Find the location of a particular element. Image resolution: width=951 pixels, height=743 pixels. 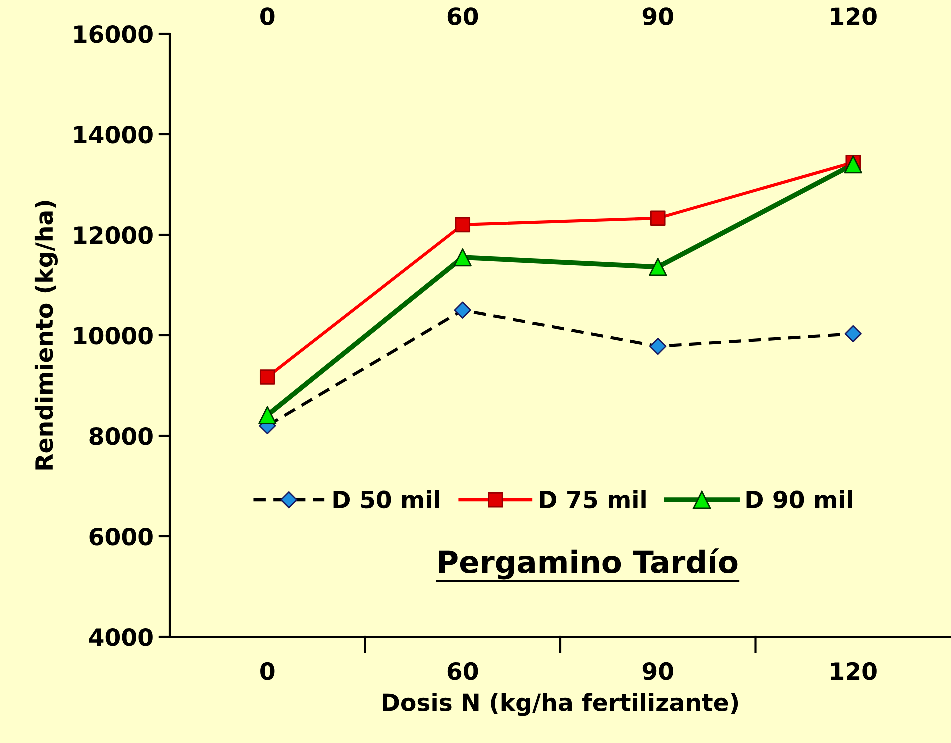

text: Pergamino Tardío is located at coordinates (588, 564).